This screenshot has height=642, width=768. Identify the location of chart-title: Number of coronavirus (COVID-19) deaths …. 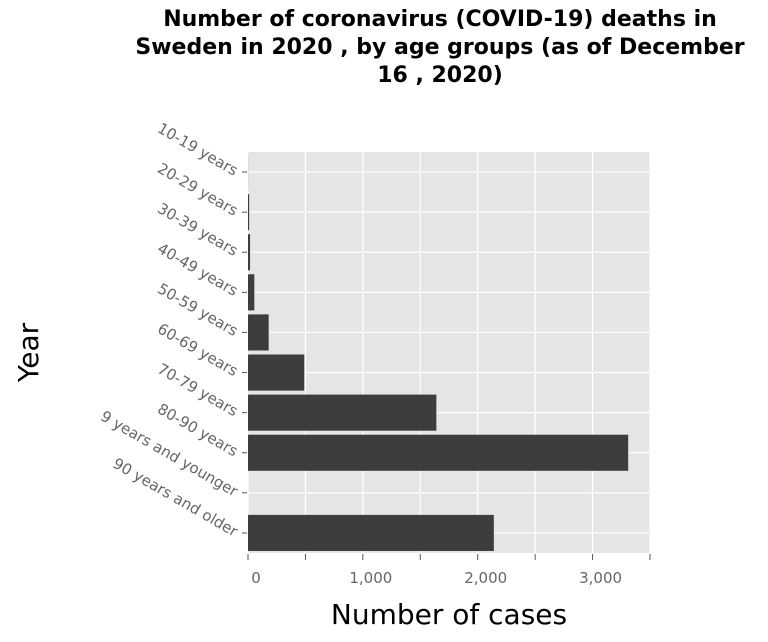
(440, 47).